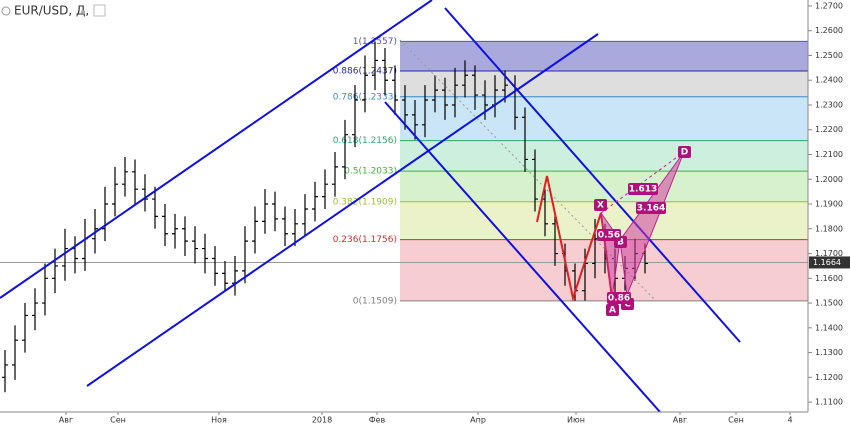 This screenshot has height=426, width=850. Describe the element at coordinates (829, 253) in the screenshot. I see `y-tick-label: 1.1700` at that location.